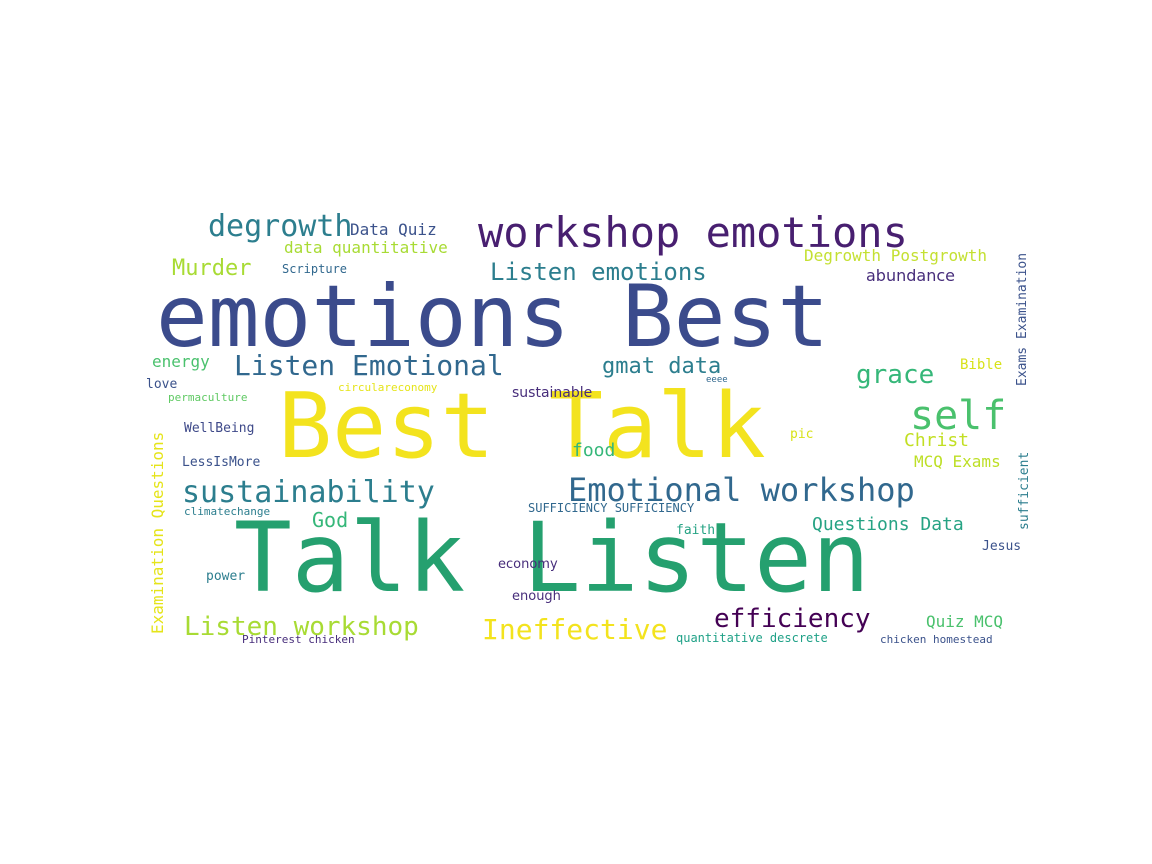  What do you see at coordinates (936, 639) in the screenshot?
I see `word: chicken homestead` at bounding box center [936, 639].